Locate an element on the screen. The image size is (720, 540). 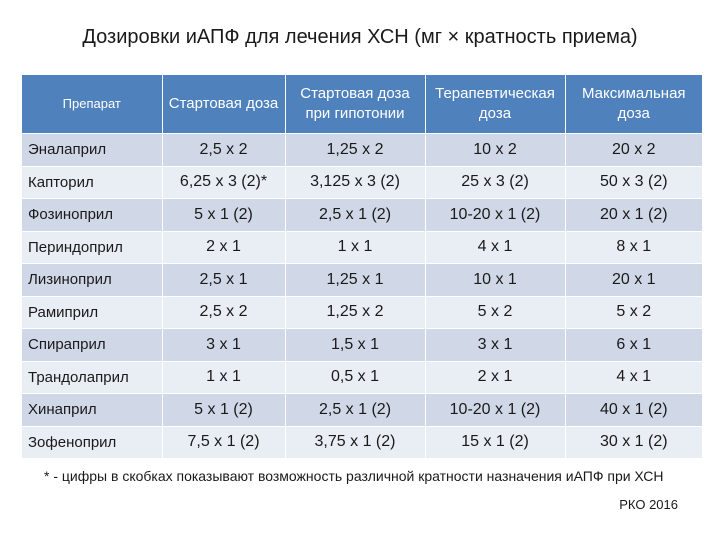
dose-cell: 10 х 2 is located at coordinates (495, 149).